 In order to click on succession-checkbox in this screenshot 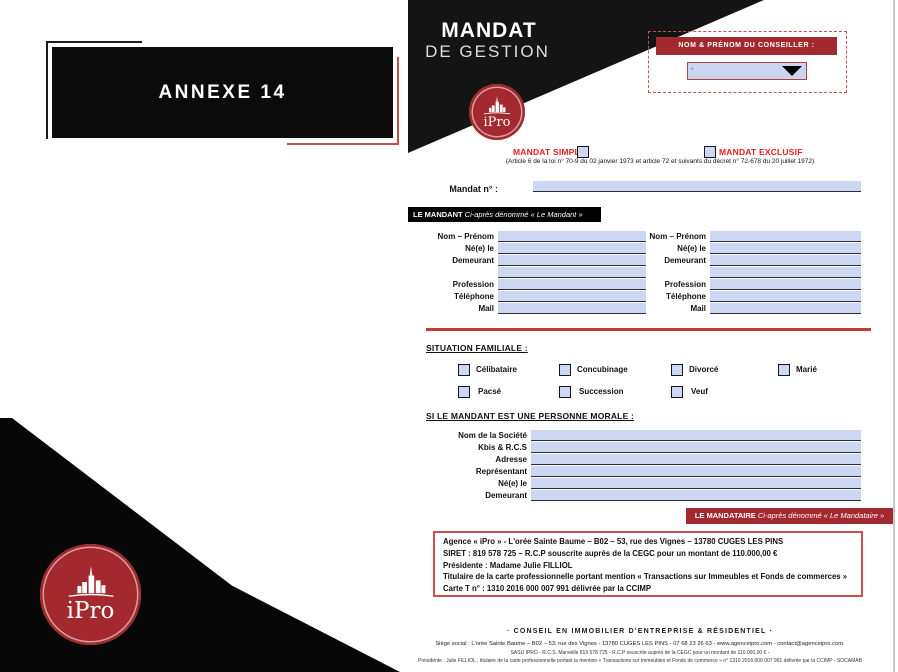, I will do `click(565, 392)`.